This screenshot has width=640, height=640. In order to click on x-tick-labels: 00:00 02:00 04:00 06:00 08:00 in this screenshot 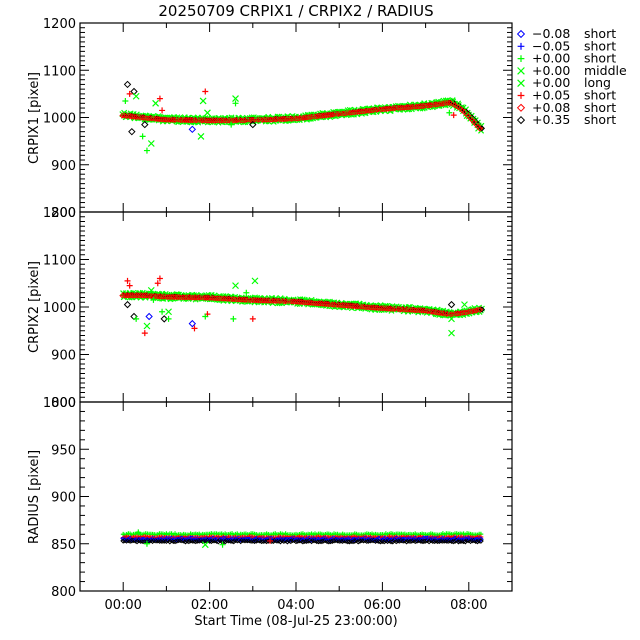, I will do `click(295, 605)`.